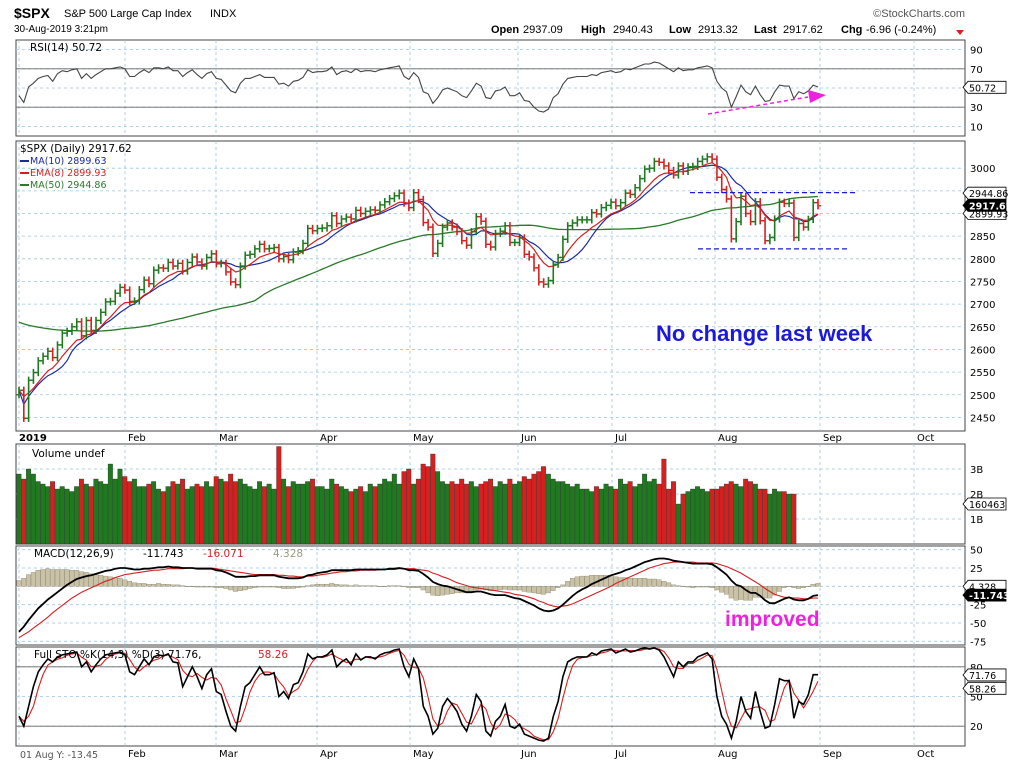 The height and width of the screenshot is (767, 1009). Describe the element at coordinates (33, 438) in the screenshot. I see `x-tick-label: 2019` at that location.